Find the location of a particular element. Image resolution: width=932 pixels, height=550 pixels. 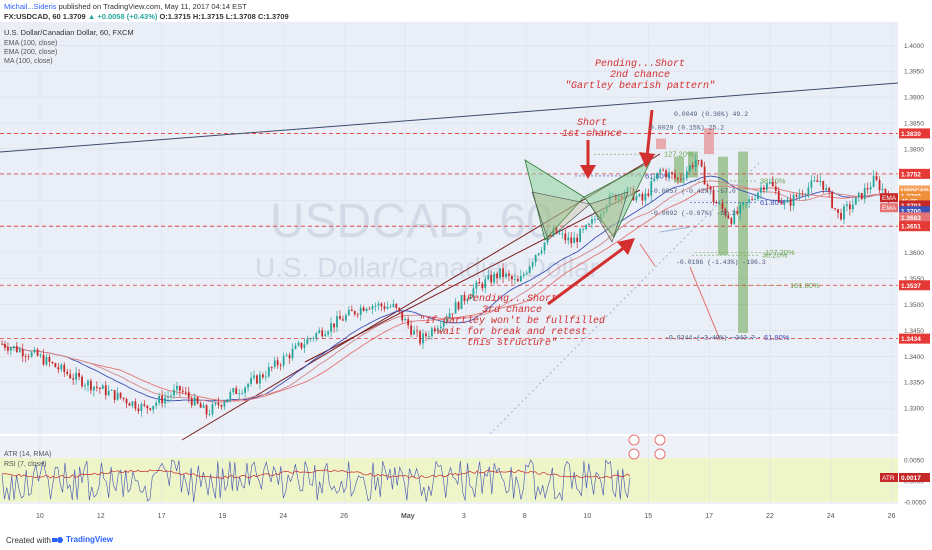

atr-tag-bg is located at coordinates (889, 477).